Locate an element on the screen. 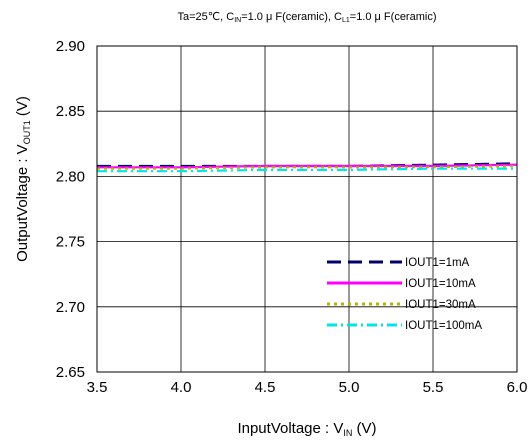 The height and width of the screenshot is (441, 532). legend-label: IOUT1=100mA is located at coordinates (443, 326).